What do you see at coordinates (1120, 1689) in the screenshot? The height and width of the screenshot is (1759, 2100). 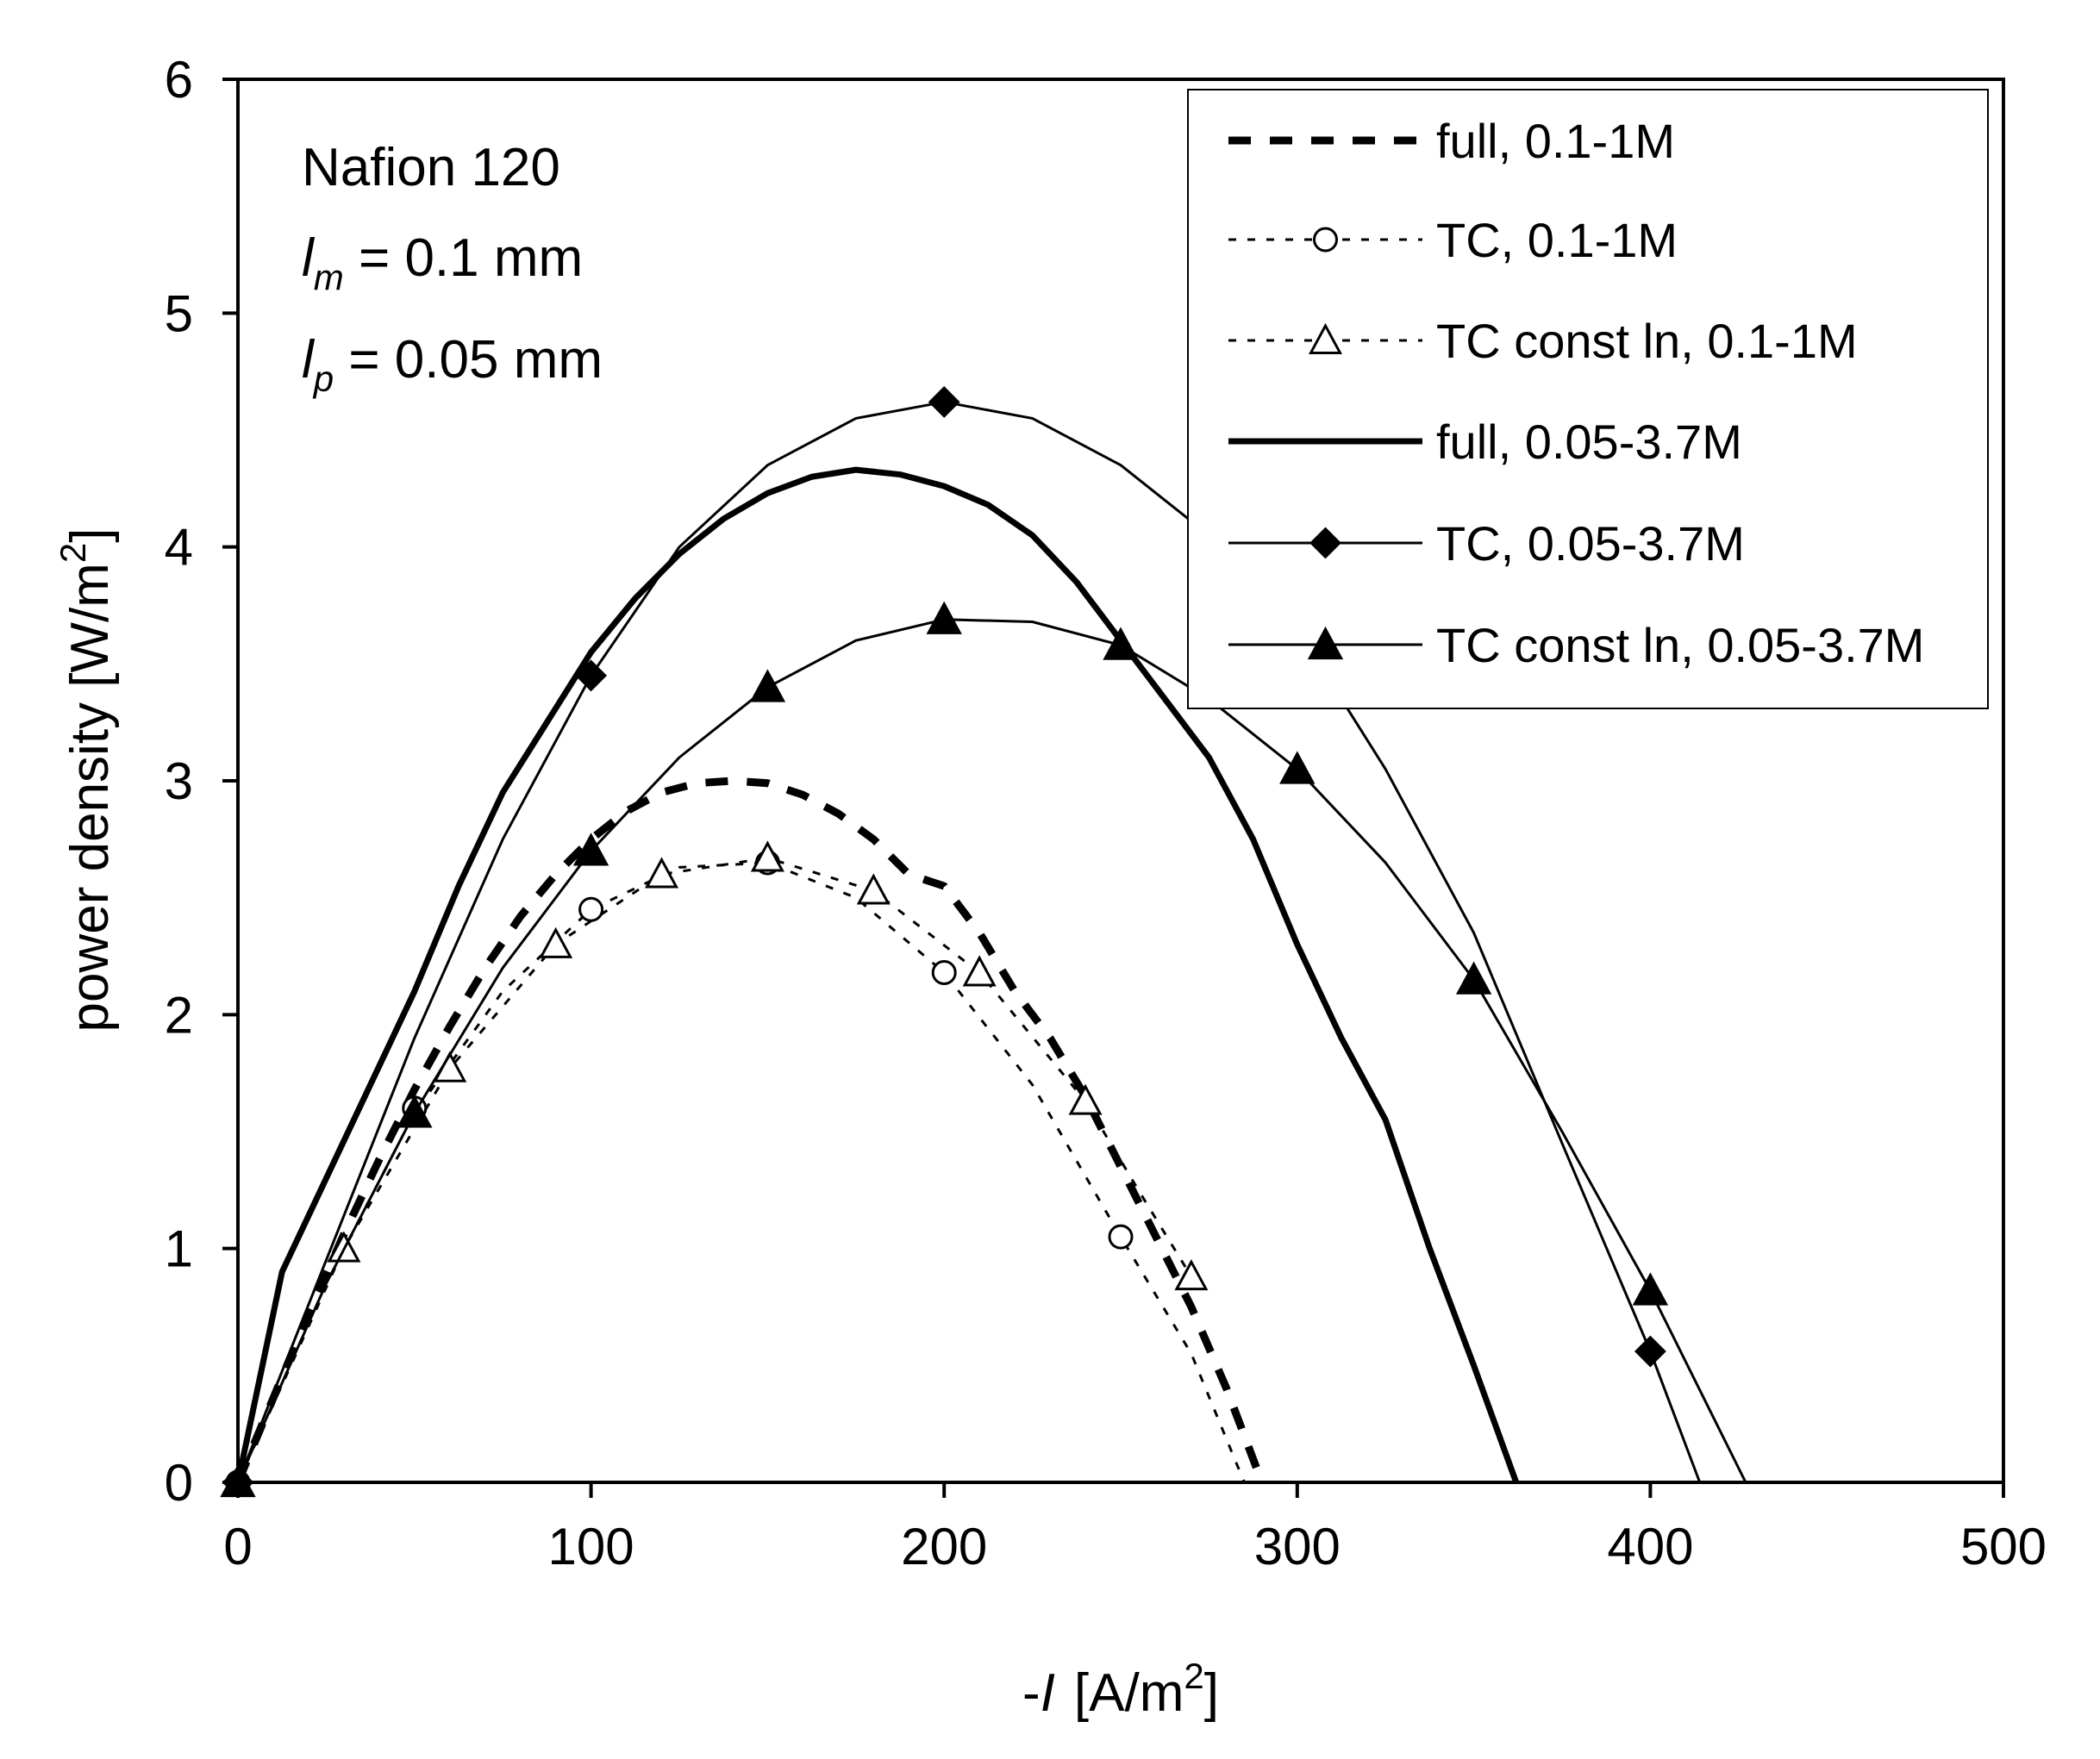 I see `x-axis-title: -I [A/m2]` at bounding box center [1120, 1689].